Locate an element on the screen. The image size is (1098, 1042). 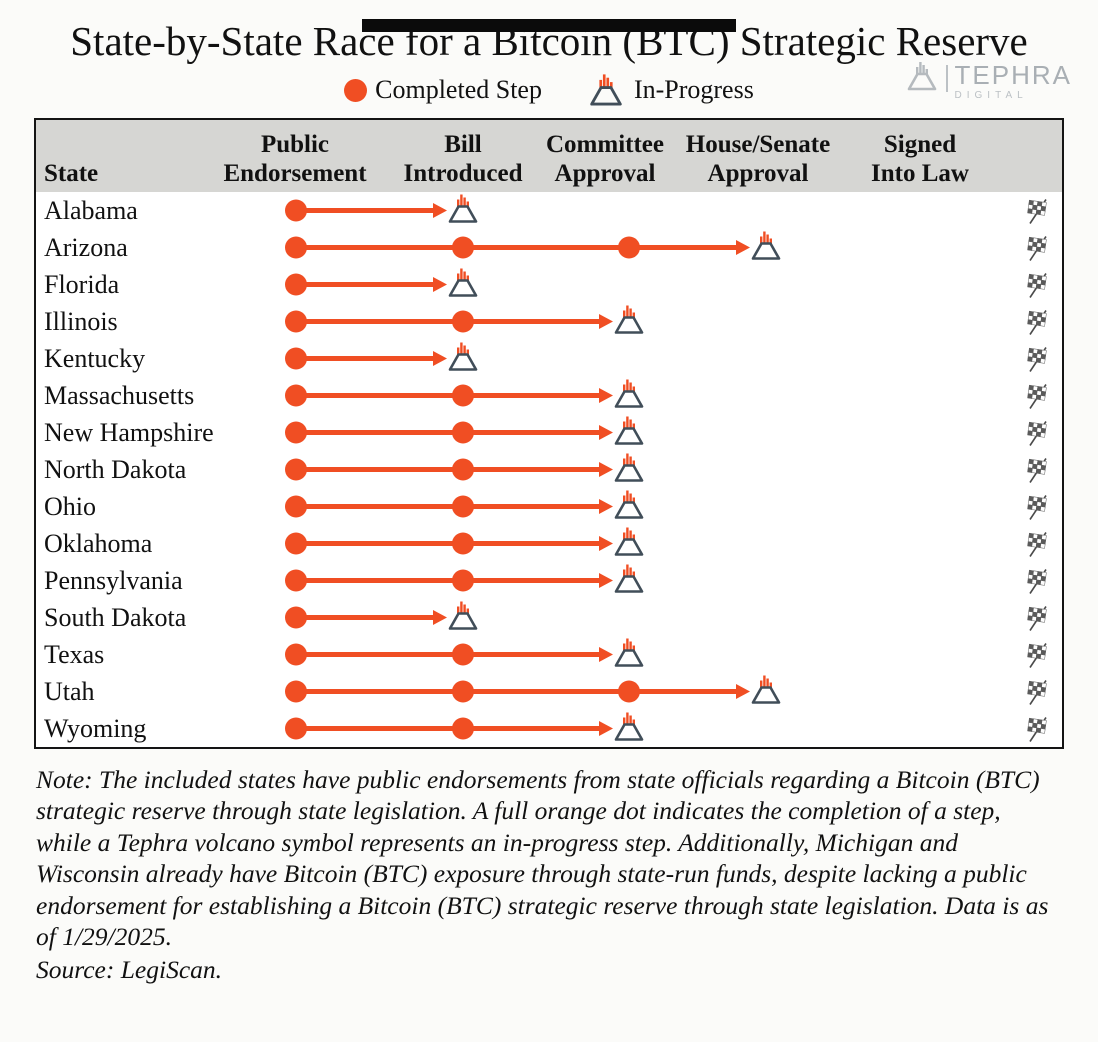
state-name: Oklahoma is located at coordinates (98, 543).